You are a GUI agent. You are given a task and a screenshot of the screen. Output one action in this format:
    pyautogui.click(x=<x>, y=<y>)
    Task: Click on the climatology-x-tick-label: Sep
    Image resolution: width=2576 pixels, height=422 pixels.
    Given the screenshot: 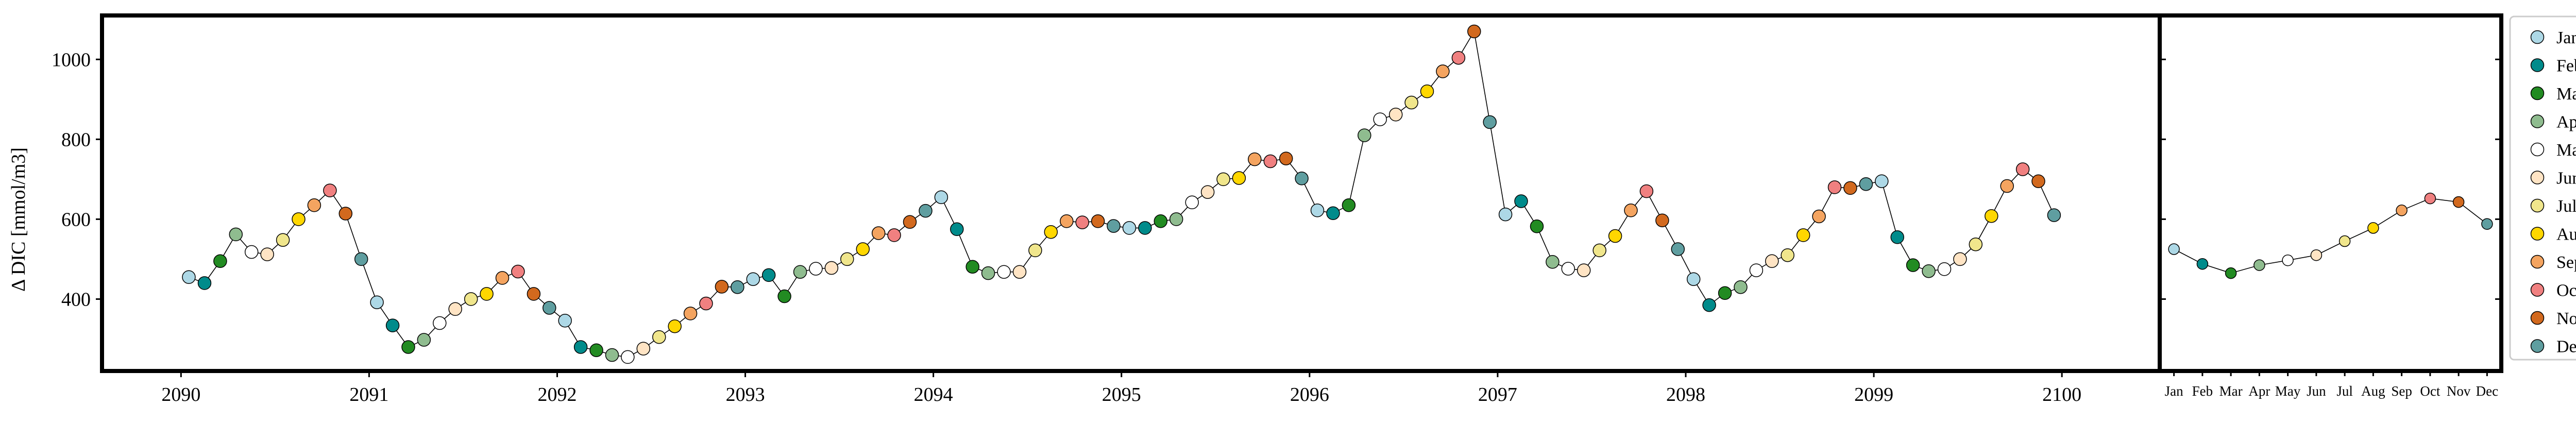 What is the action you would take?
    pyautogui.click(x=2401, y=391)
    